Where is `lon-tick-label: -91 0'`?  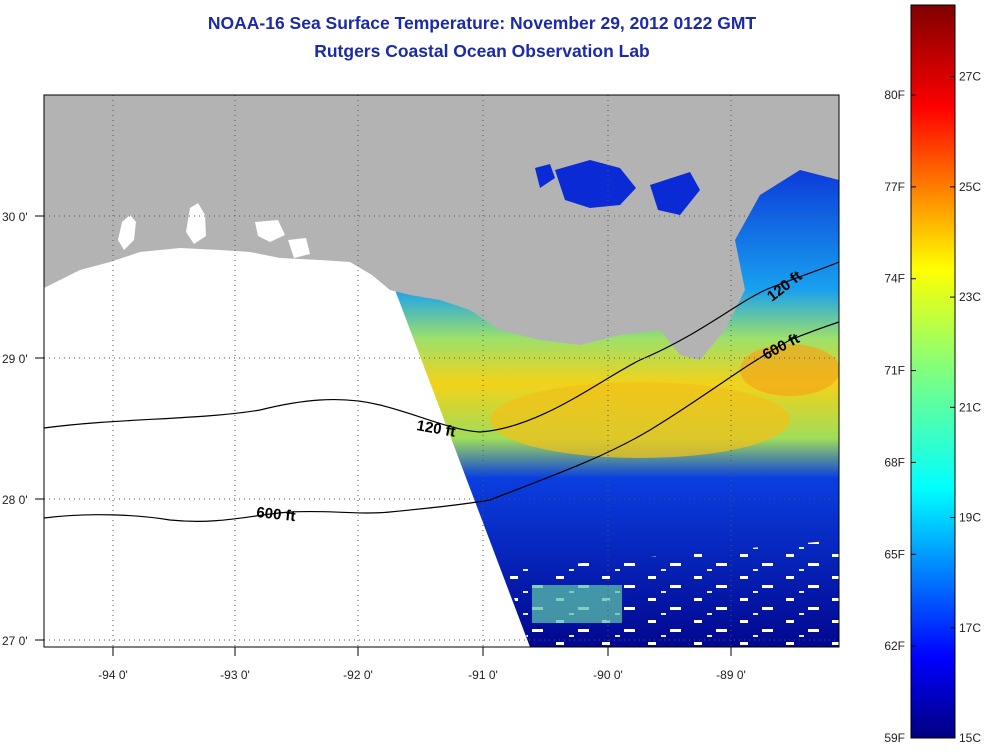
lon-tick-label: -91 0' is located at coordinates (483, 675).